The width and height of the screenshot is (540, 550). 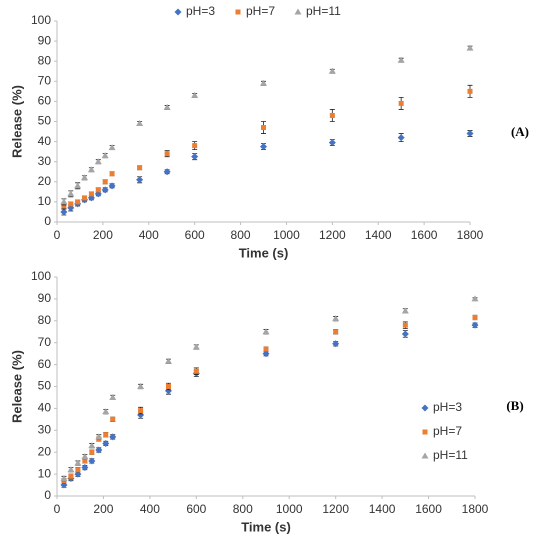 I want to click on panel-label: (B), so click(x=514, y=405).